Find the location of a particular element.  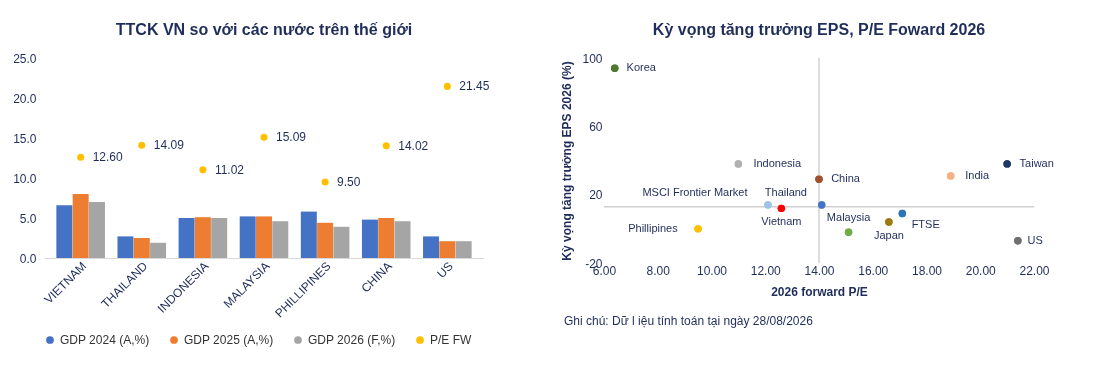

annotation: Thailand is located at coordinates (785, 191).